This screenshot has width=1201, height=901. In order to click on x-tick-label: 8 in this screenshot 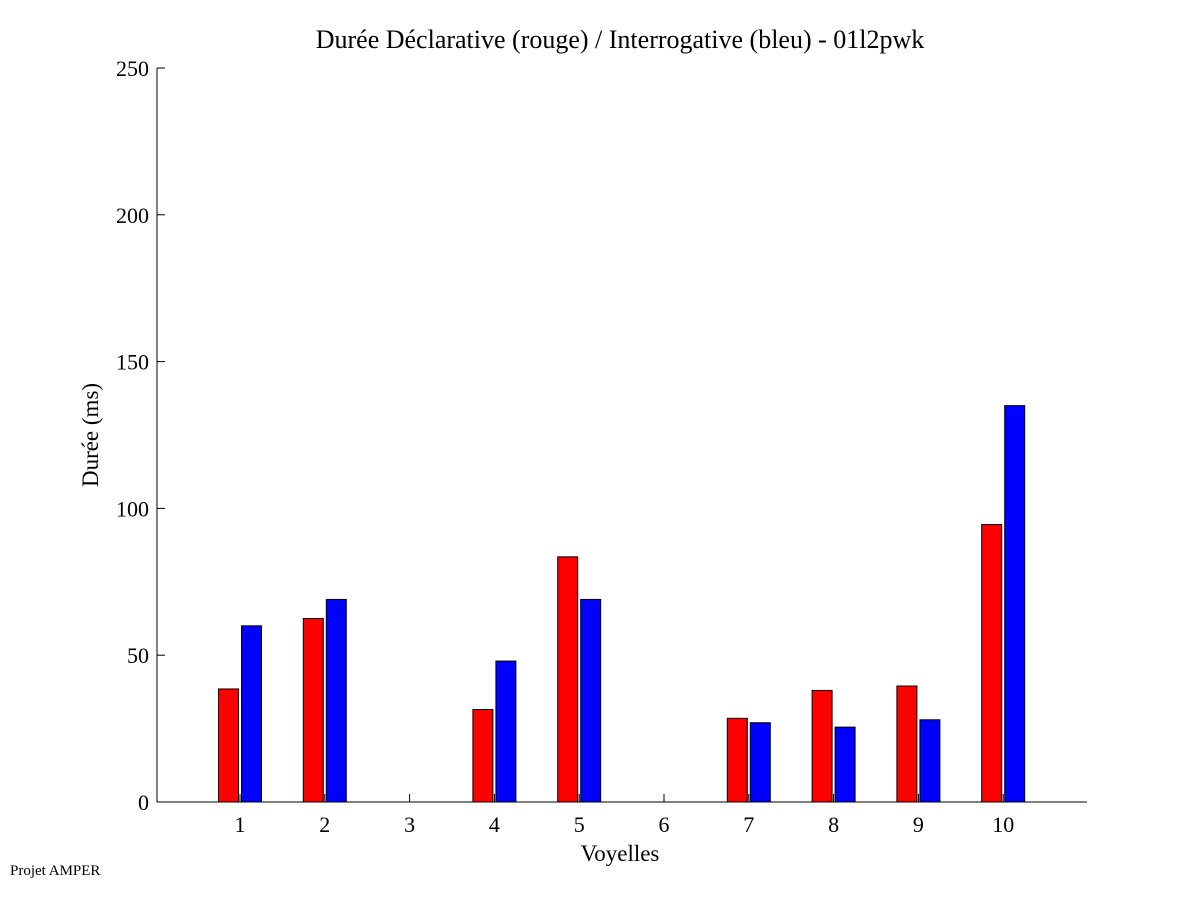, I will do `click(833, 824)`.